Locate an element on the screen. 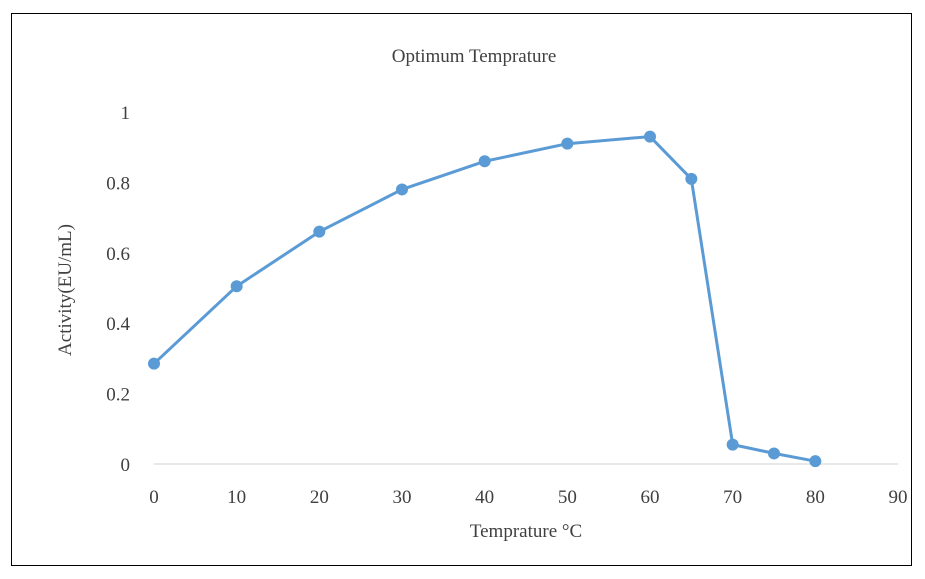  y-tick-label: 1 is located at coordinates (126, 113).